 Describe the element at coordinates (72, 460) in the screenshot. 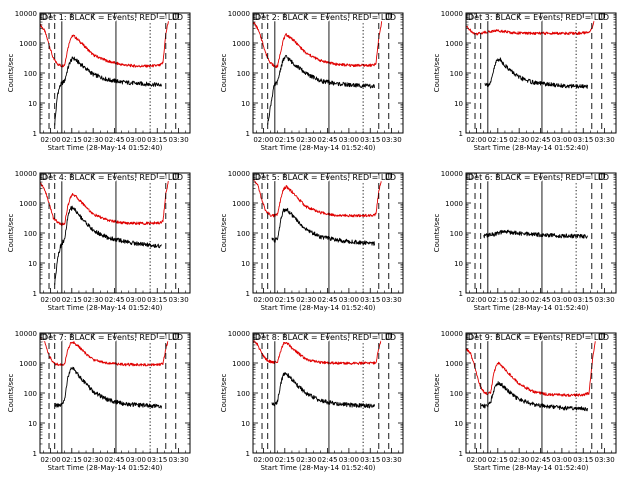

I see `chart-7-xtick-label: 02:15` at that location.